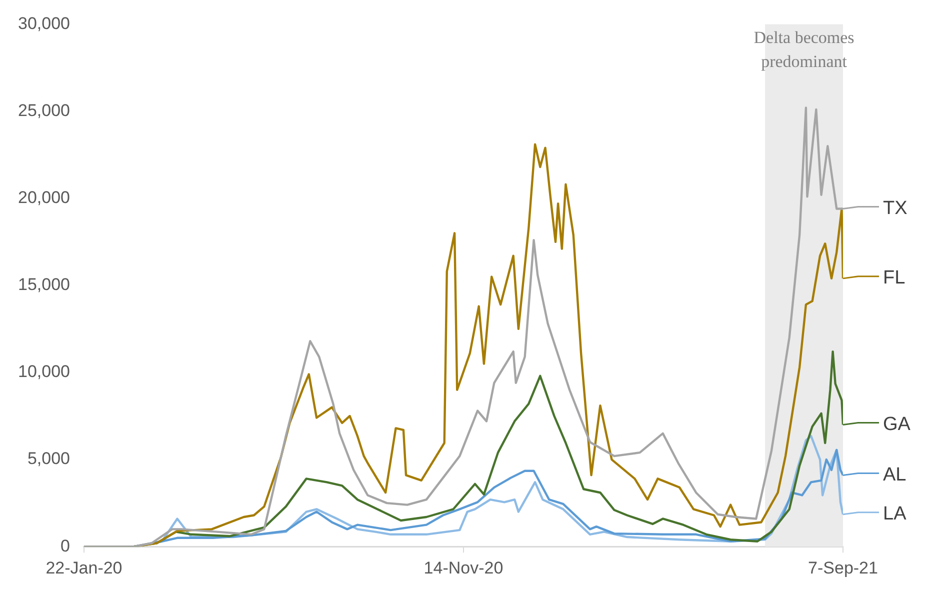 This screenshot has height=589, width=929. Describe the element at coordinates (895, 514) in the screenshot. I see `legend-label: LA` at that location.